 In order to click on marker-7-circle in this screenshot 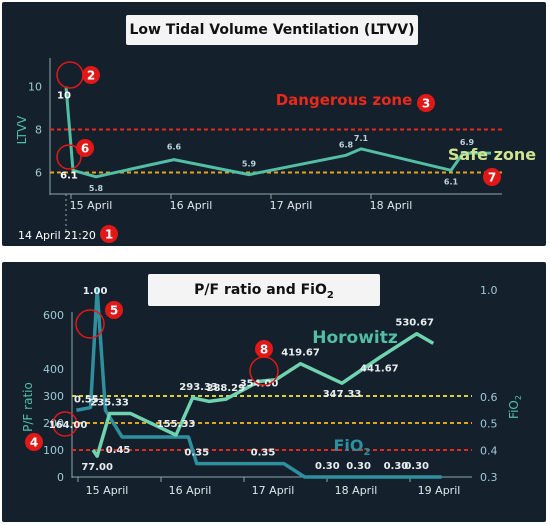, I will do `click(492, 177)`.